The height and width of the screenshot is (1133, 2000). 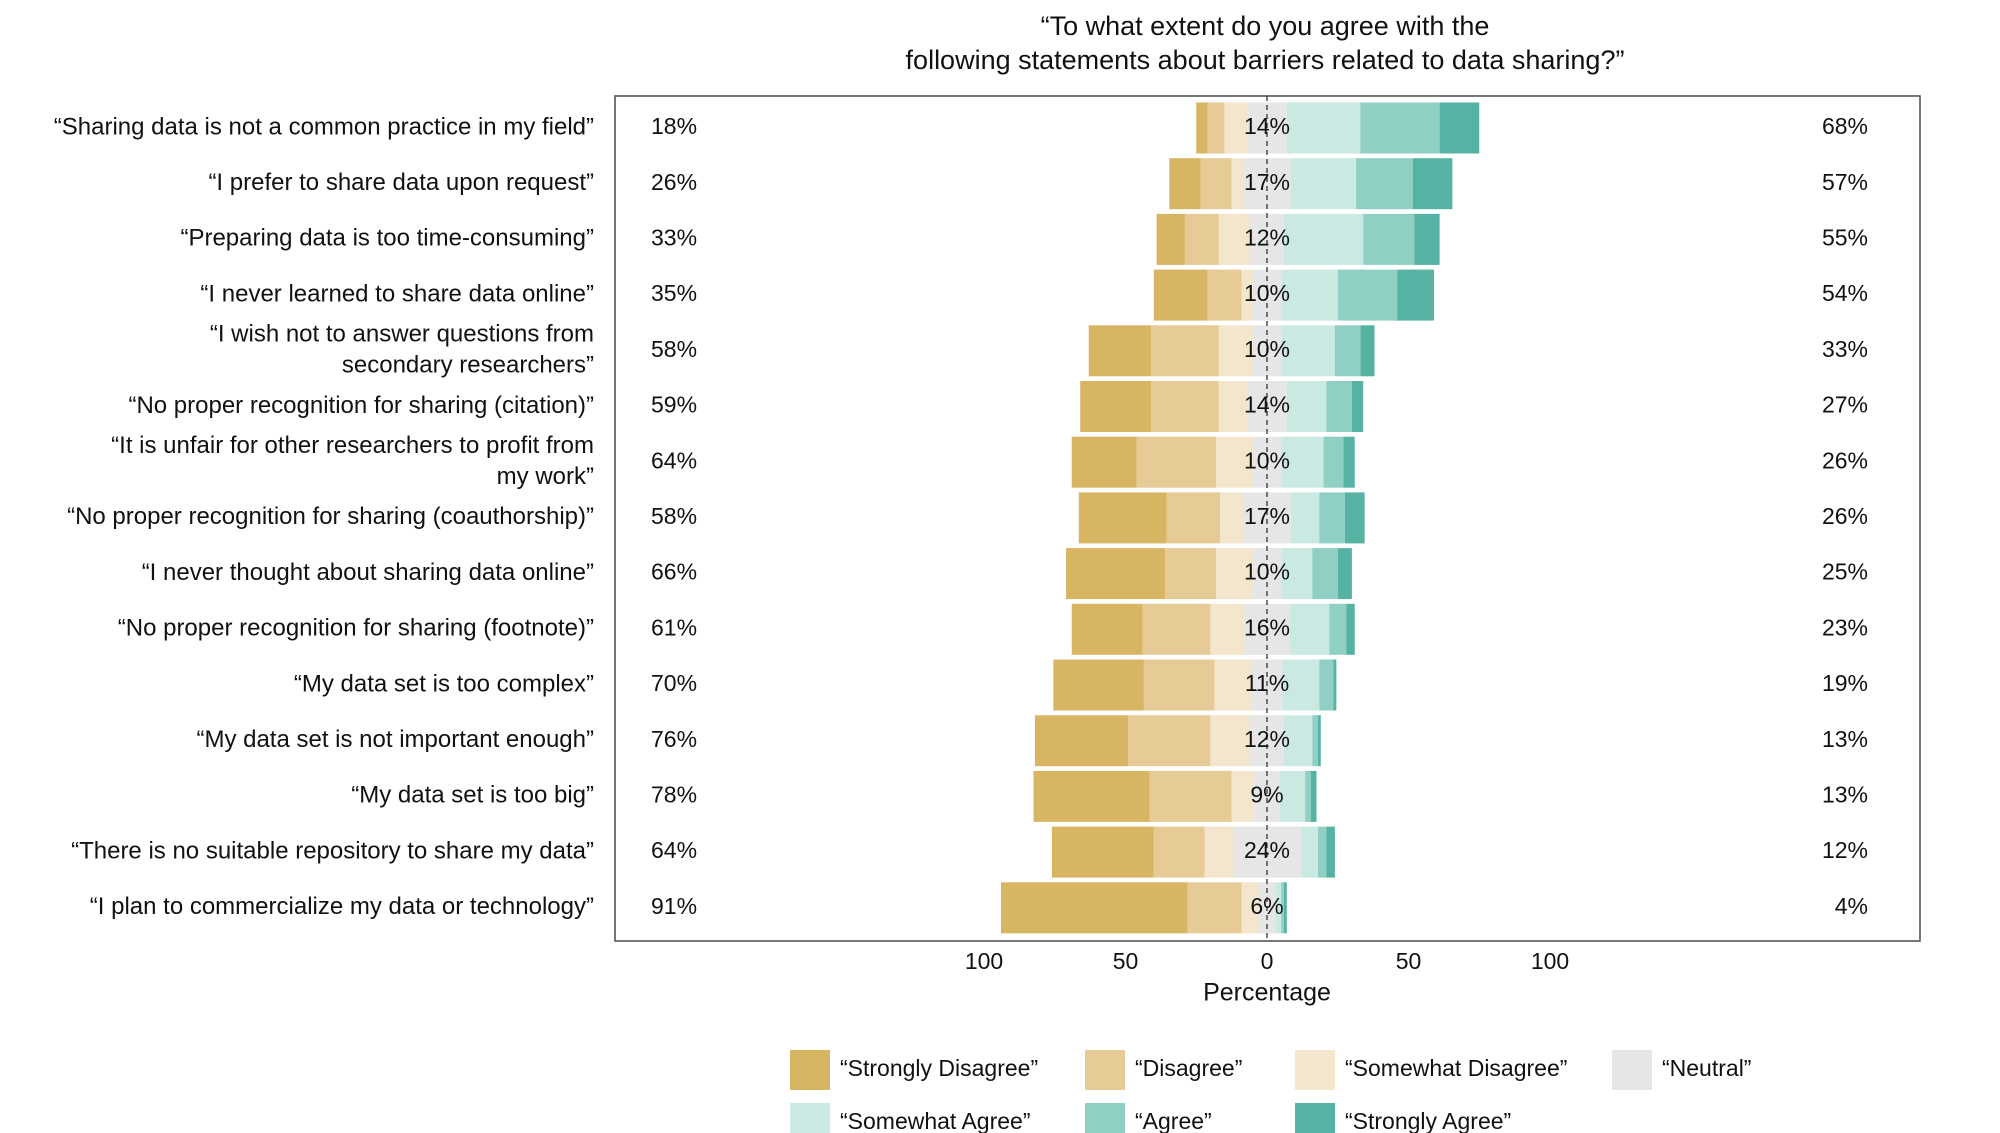 What do you see at coordinates (1266, 794) in the screenshot?
I see `neutral-percent-label: 9%` at bounding box center [1266, 794].